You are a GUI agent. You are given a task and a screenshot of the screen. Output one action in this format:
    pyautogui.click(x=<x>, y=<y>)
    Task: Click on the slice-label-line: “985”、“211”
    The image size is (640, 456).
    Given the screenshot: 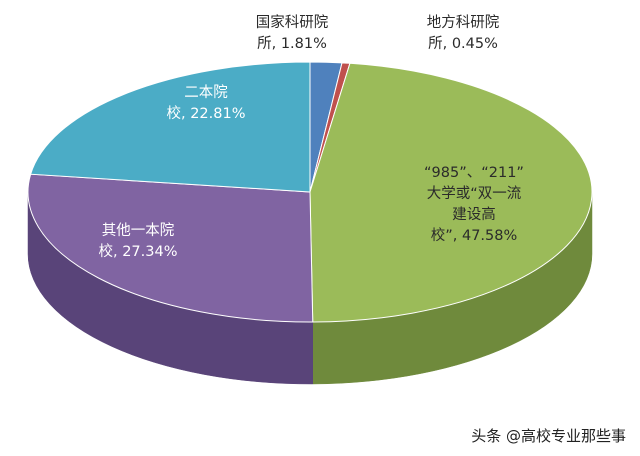 What is the action you would take?
    pyautogui.click(x=474, y=173)
    